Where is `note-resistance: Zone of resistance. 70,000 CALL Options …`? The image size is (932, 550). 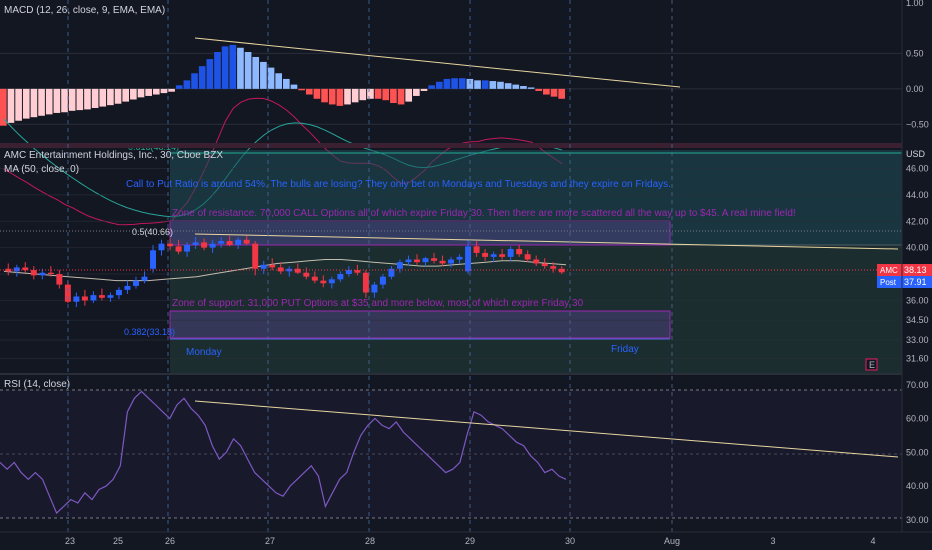
note-resistance: Zone of resistance. 70,000 CALL Options … is located at coordinates (484, 213).